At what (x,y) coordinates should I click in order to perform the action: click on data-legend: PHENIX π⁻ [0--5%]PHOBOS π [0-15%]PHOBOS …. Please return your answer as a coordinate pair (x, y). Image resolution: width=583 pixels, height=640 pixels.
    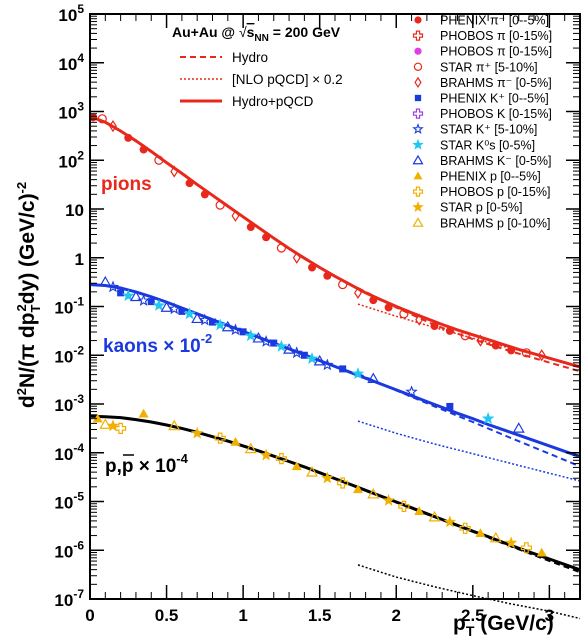
    Looking at the image, I should click on (482, 122).